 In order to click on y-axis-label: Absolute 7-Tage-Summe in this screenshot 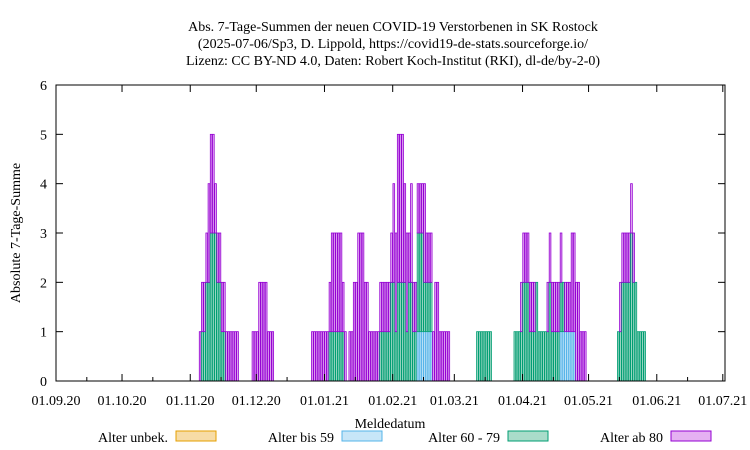, I will do `click(16, 233)`.